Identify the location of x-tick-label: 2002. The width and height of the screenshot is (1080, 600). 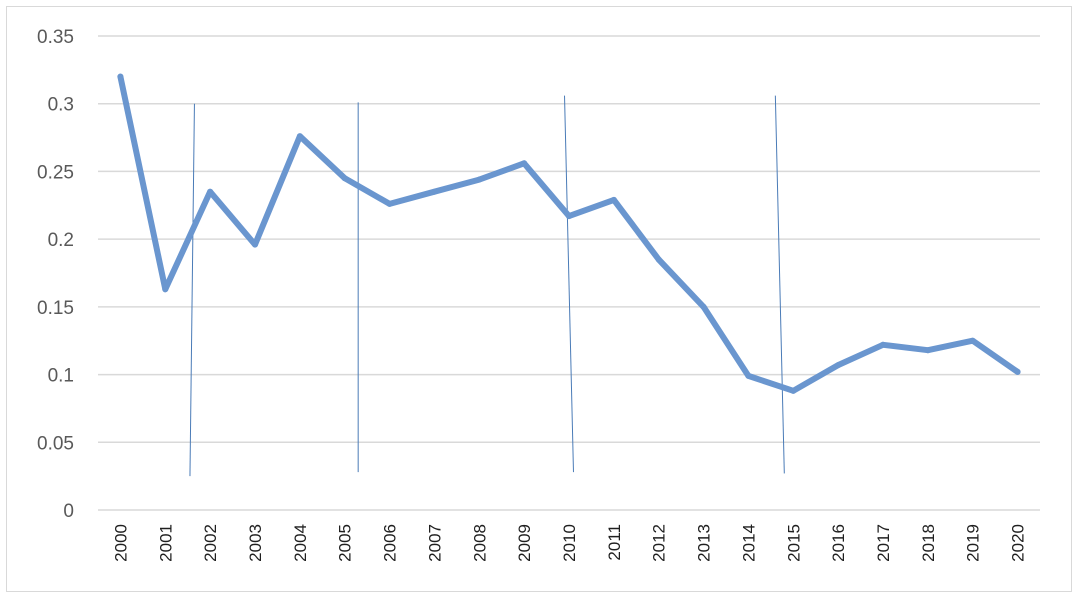
(210, 543).